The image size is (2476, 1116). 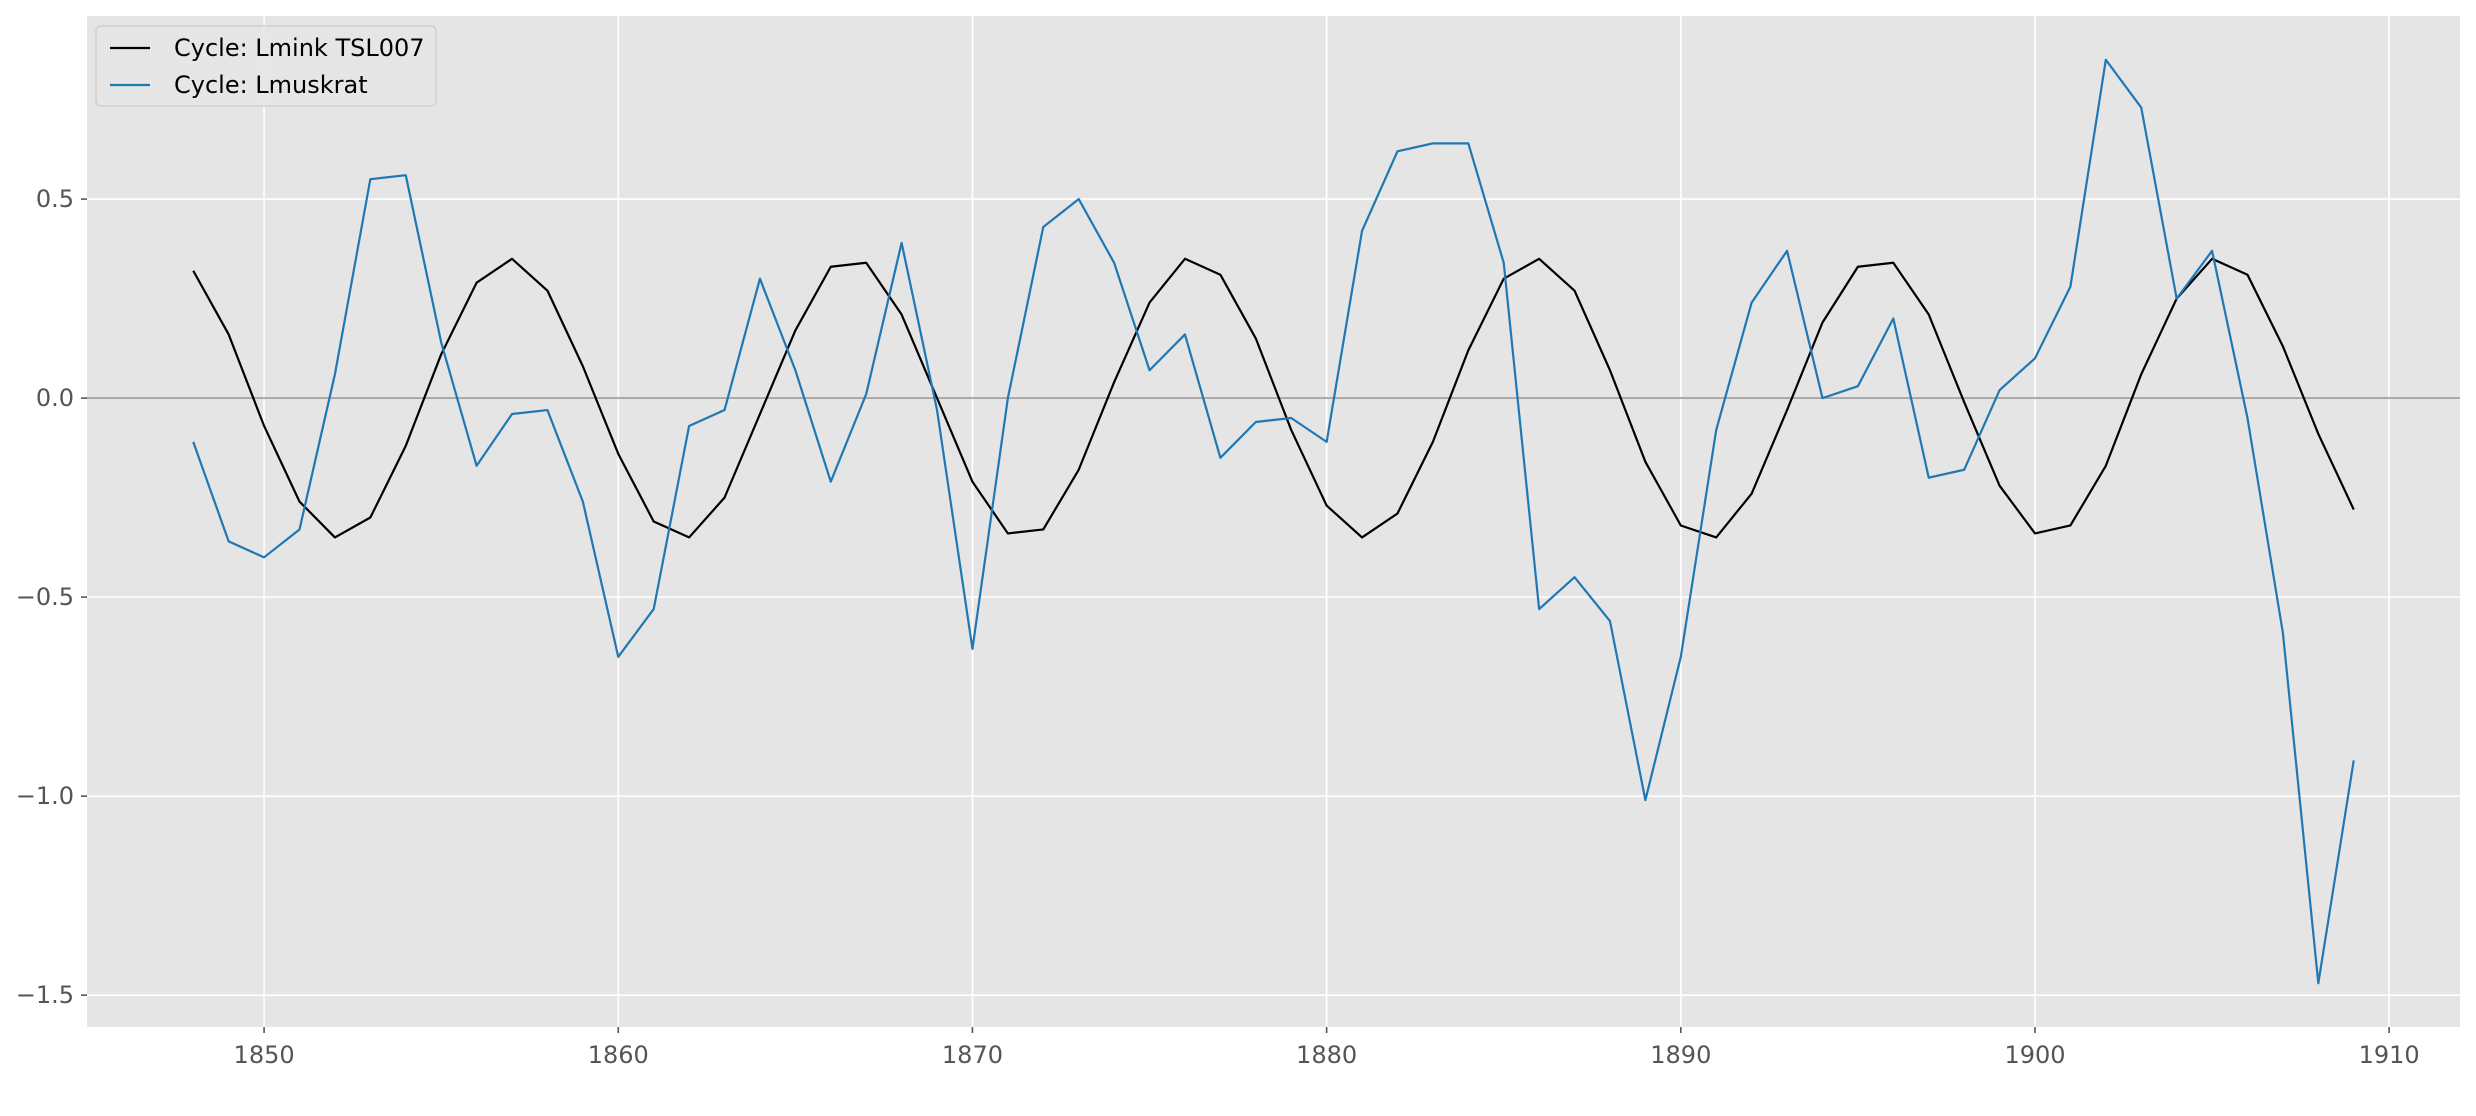 I want to click on legend-box, so click(x=266, y=66).